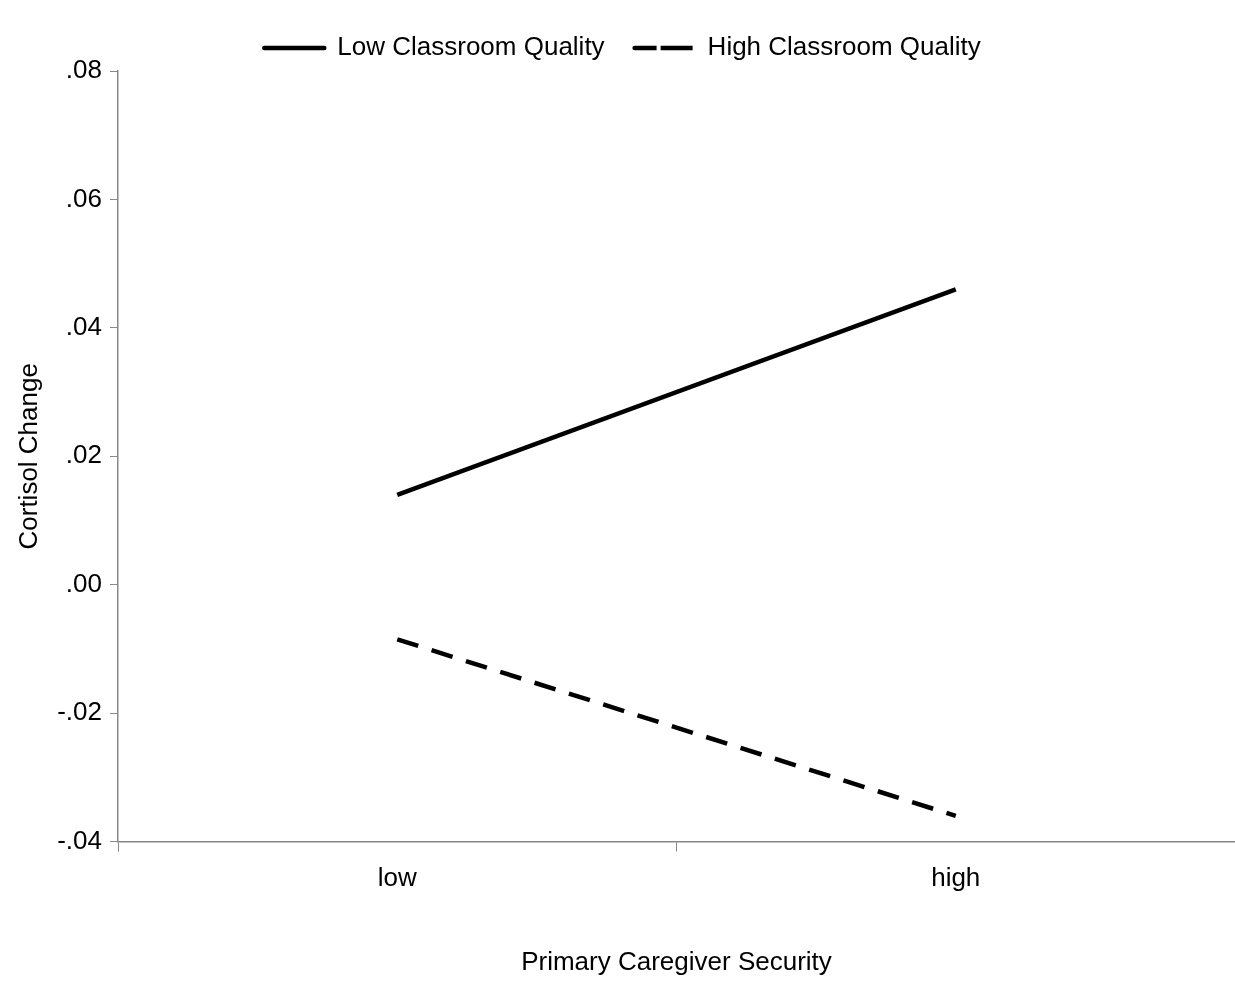 The image size is (1235, 987). What do you see at coordinates (844, 46) in the screenshot?
I see `legend-label: High Classroom Quality` at bounding box center [844, 46].